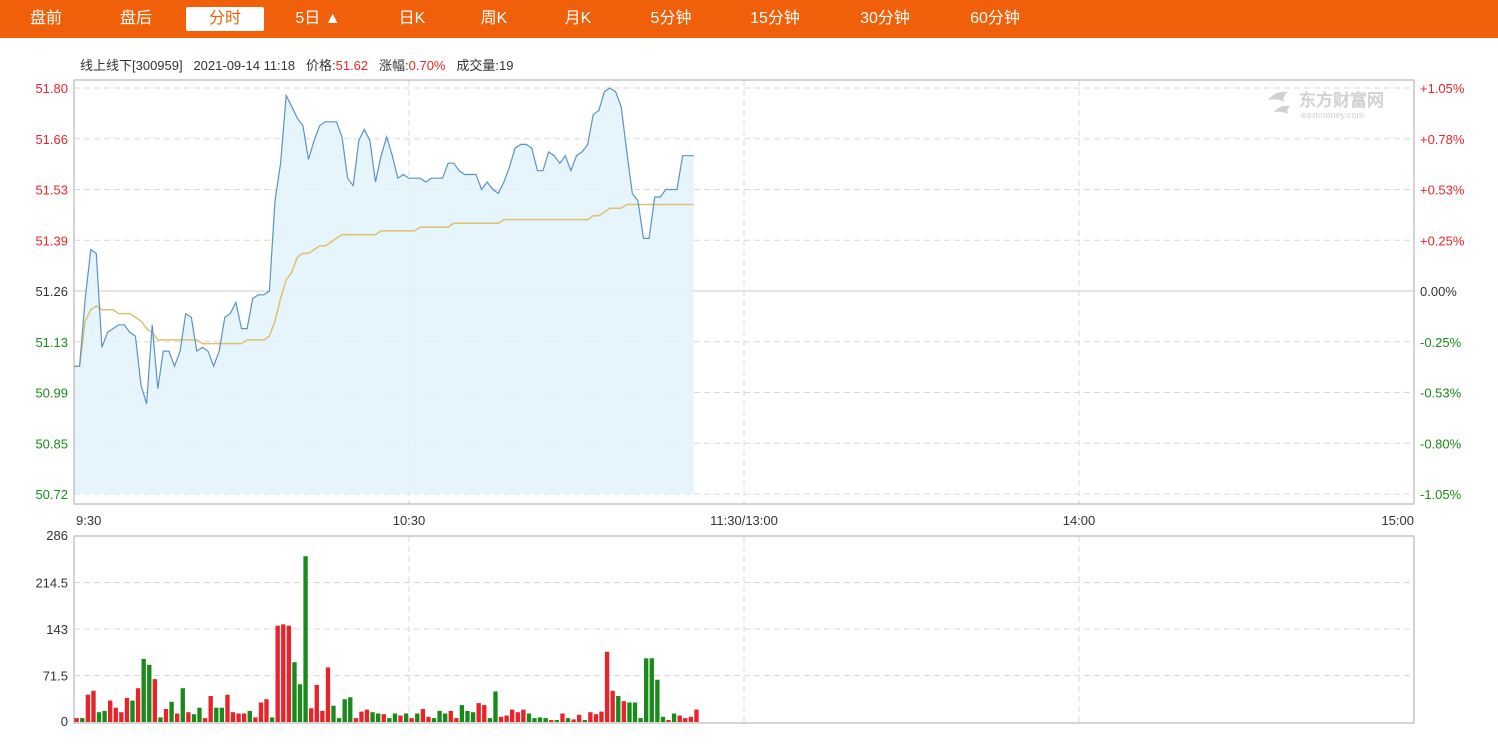 The image size is (1498, 750). I want to click on eastmoney-logo-icon: 东方财富网 eastmoney.com, so click(1326, 105).